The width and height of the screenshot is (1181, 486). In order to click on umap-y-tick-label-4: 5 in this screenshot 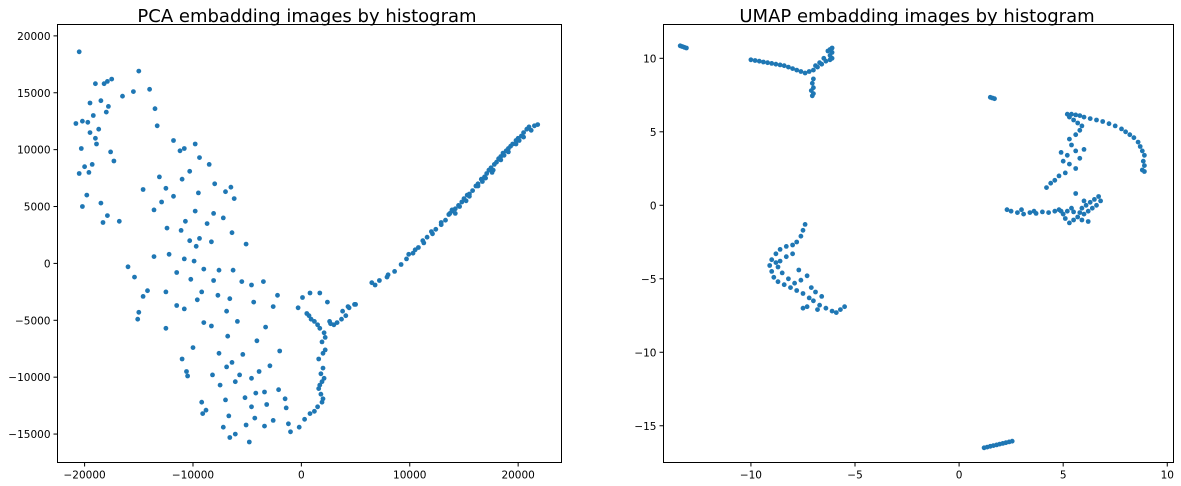, I will do `click(653, 133)`.